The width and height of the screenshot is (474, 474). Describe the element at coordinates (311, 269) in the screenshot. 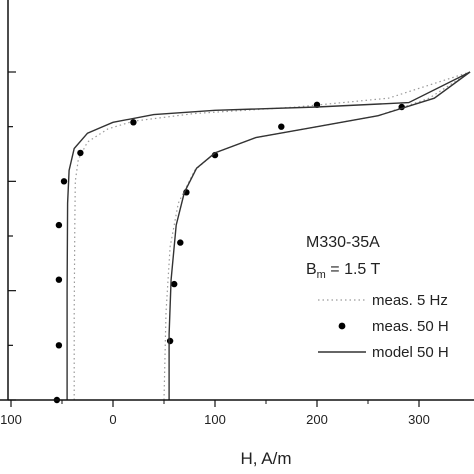

I see `field-main: B` at that location.